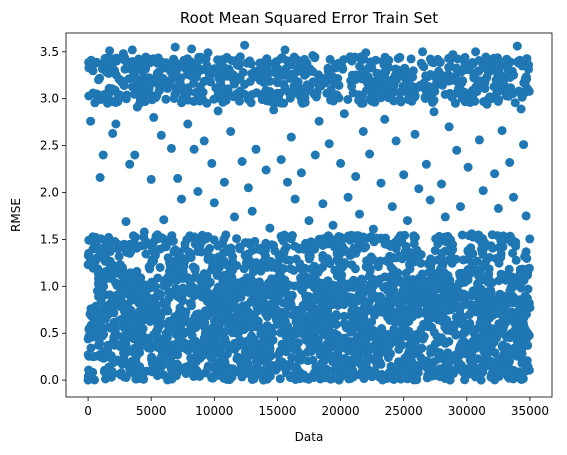 This screenshot has height=455, width=567. Describe the element at coordinates (49, 380) in the screenshot. I see `y-tick-label: 0.0` at that location.